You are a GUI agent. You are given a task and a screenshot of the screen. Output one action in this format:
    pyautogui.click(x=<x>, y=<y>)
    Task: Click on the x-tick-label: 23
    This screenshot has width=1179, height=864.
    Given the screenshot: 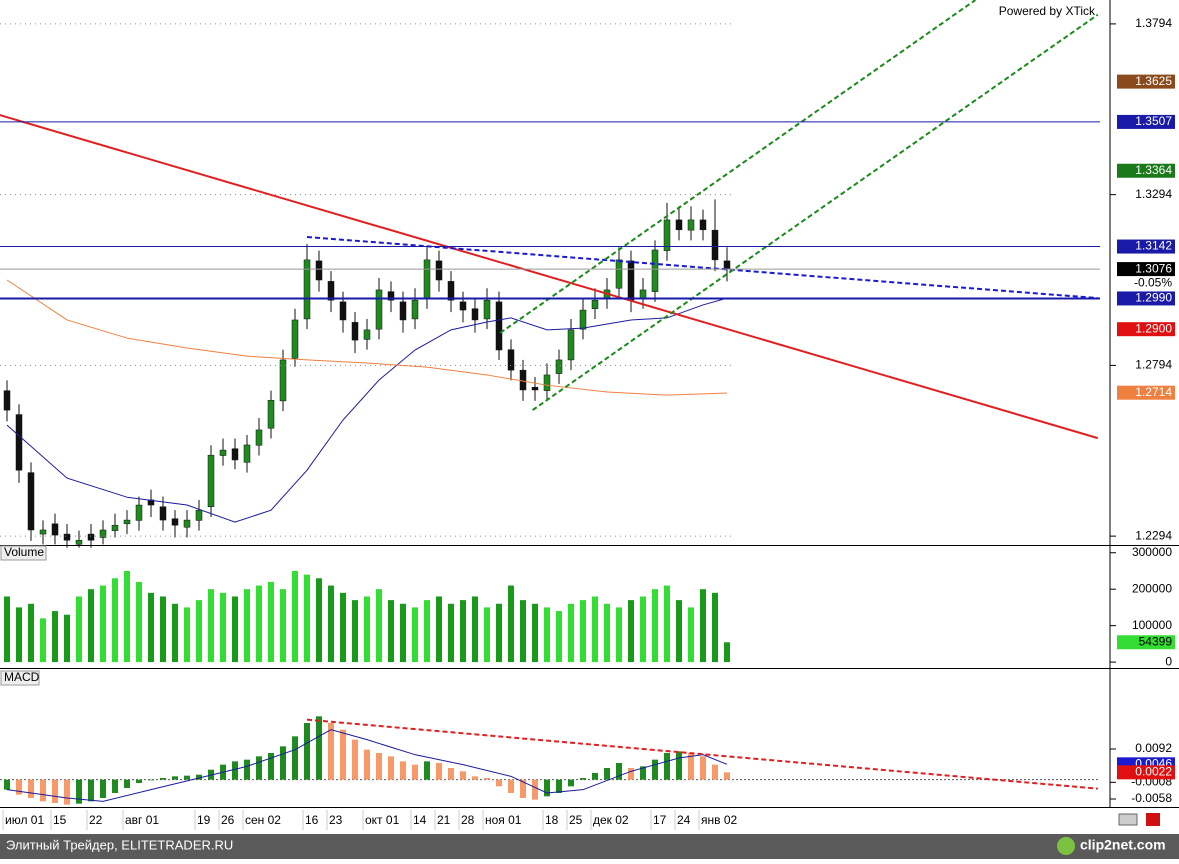 What is the action you would take?
    pyautogui.click(x=336, y=820)
    